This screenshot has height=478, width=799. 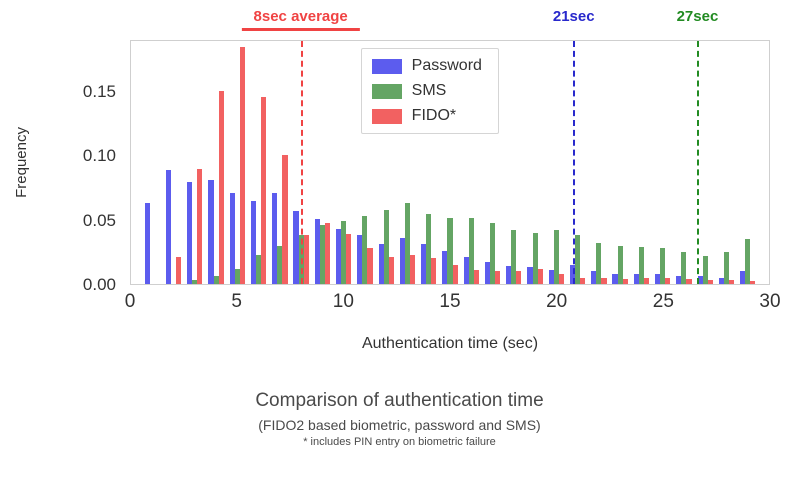 I want to click on x-tick-label: 0, so click(x=130, y=301).